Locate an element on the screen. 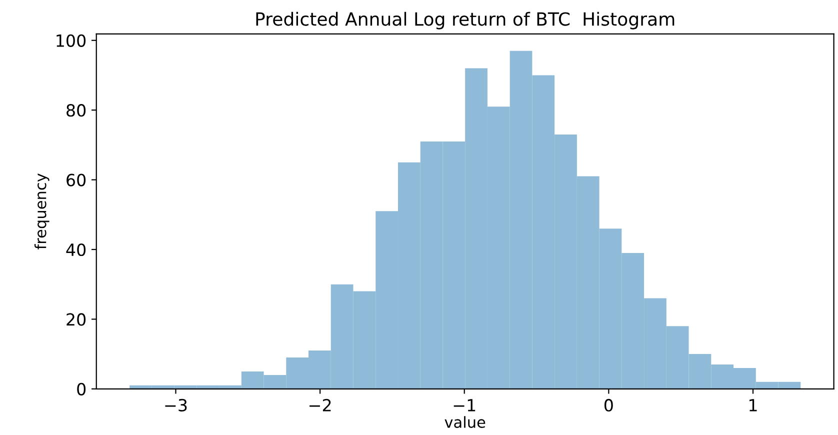  chart-title: Predicted Annual Log return of BTC Histogram is located at coordinates (465, 21).